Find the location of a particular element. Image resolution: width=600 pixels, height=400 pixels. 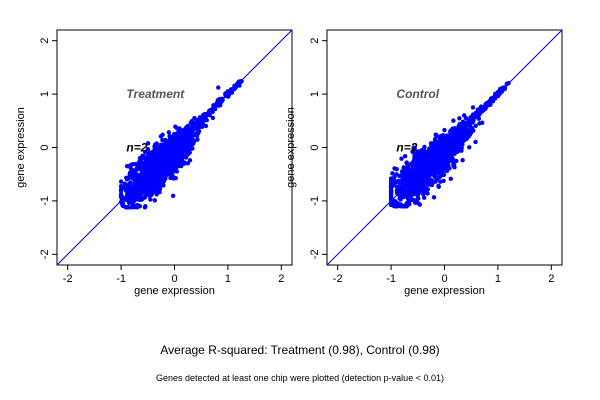

x-tick-label: -2 is located at coordinates (68, 279).